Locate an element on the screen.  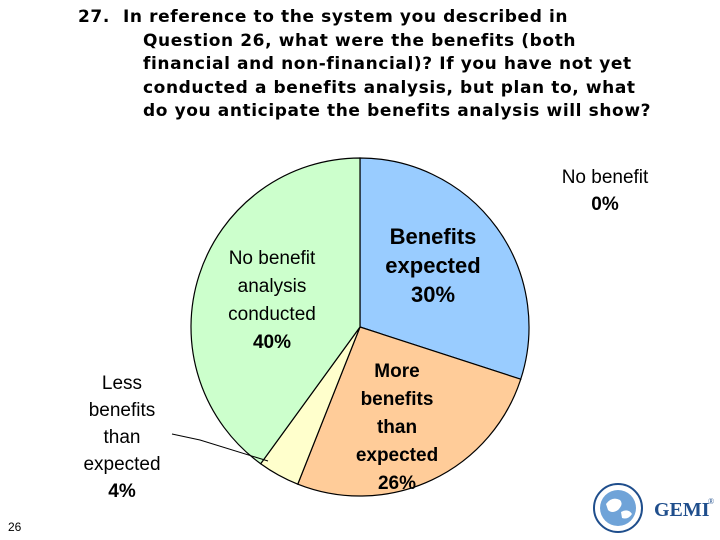
logo-mark: ® is located at coordinates (711, 501).